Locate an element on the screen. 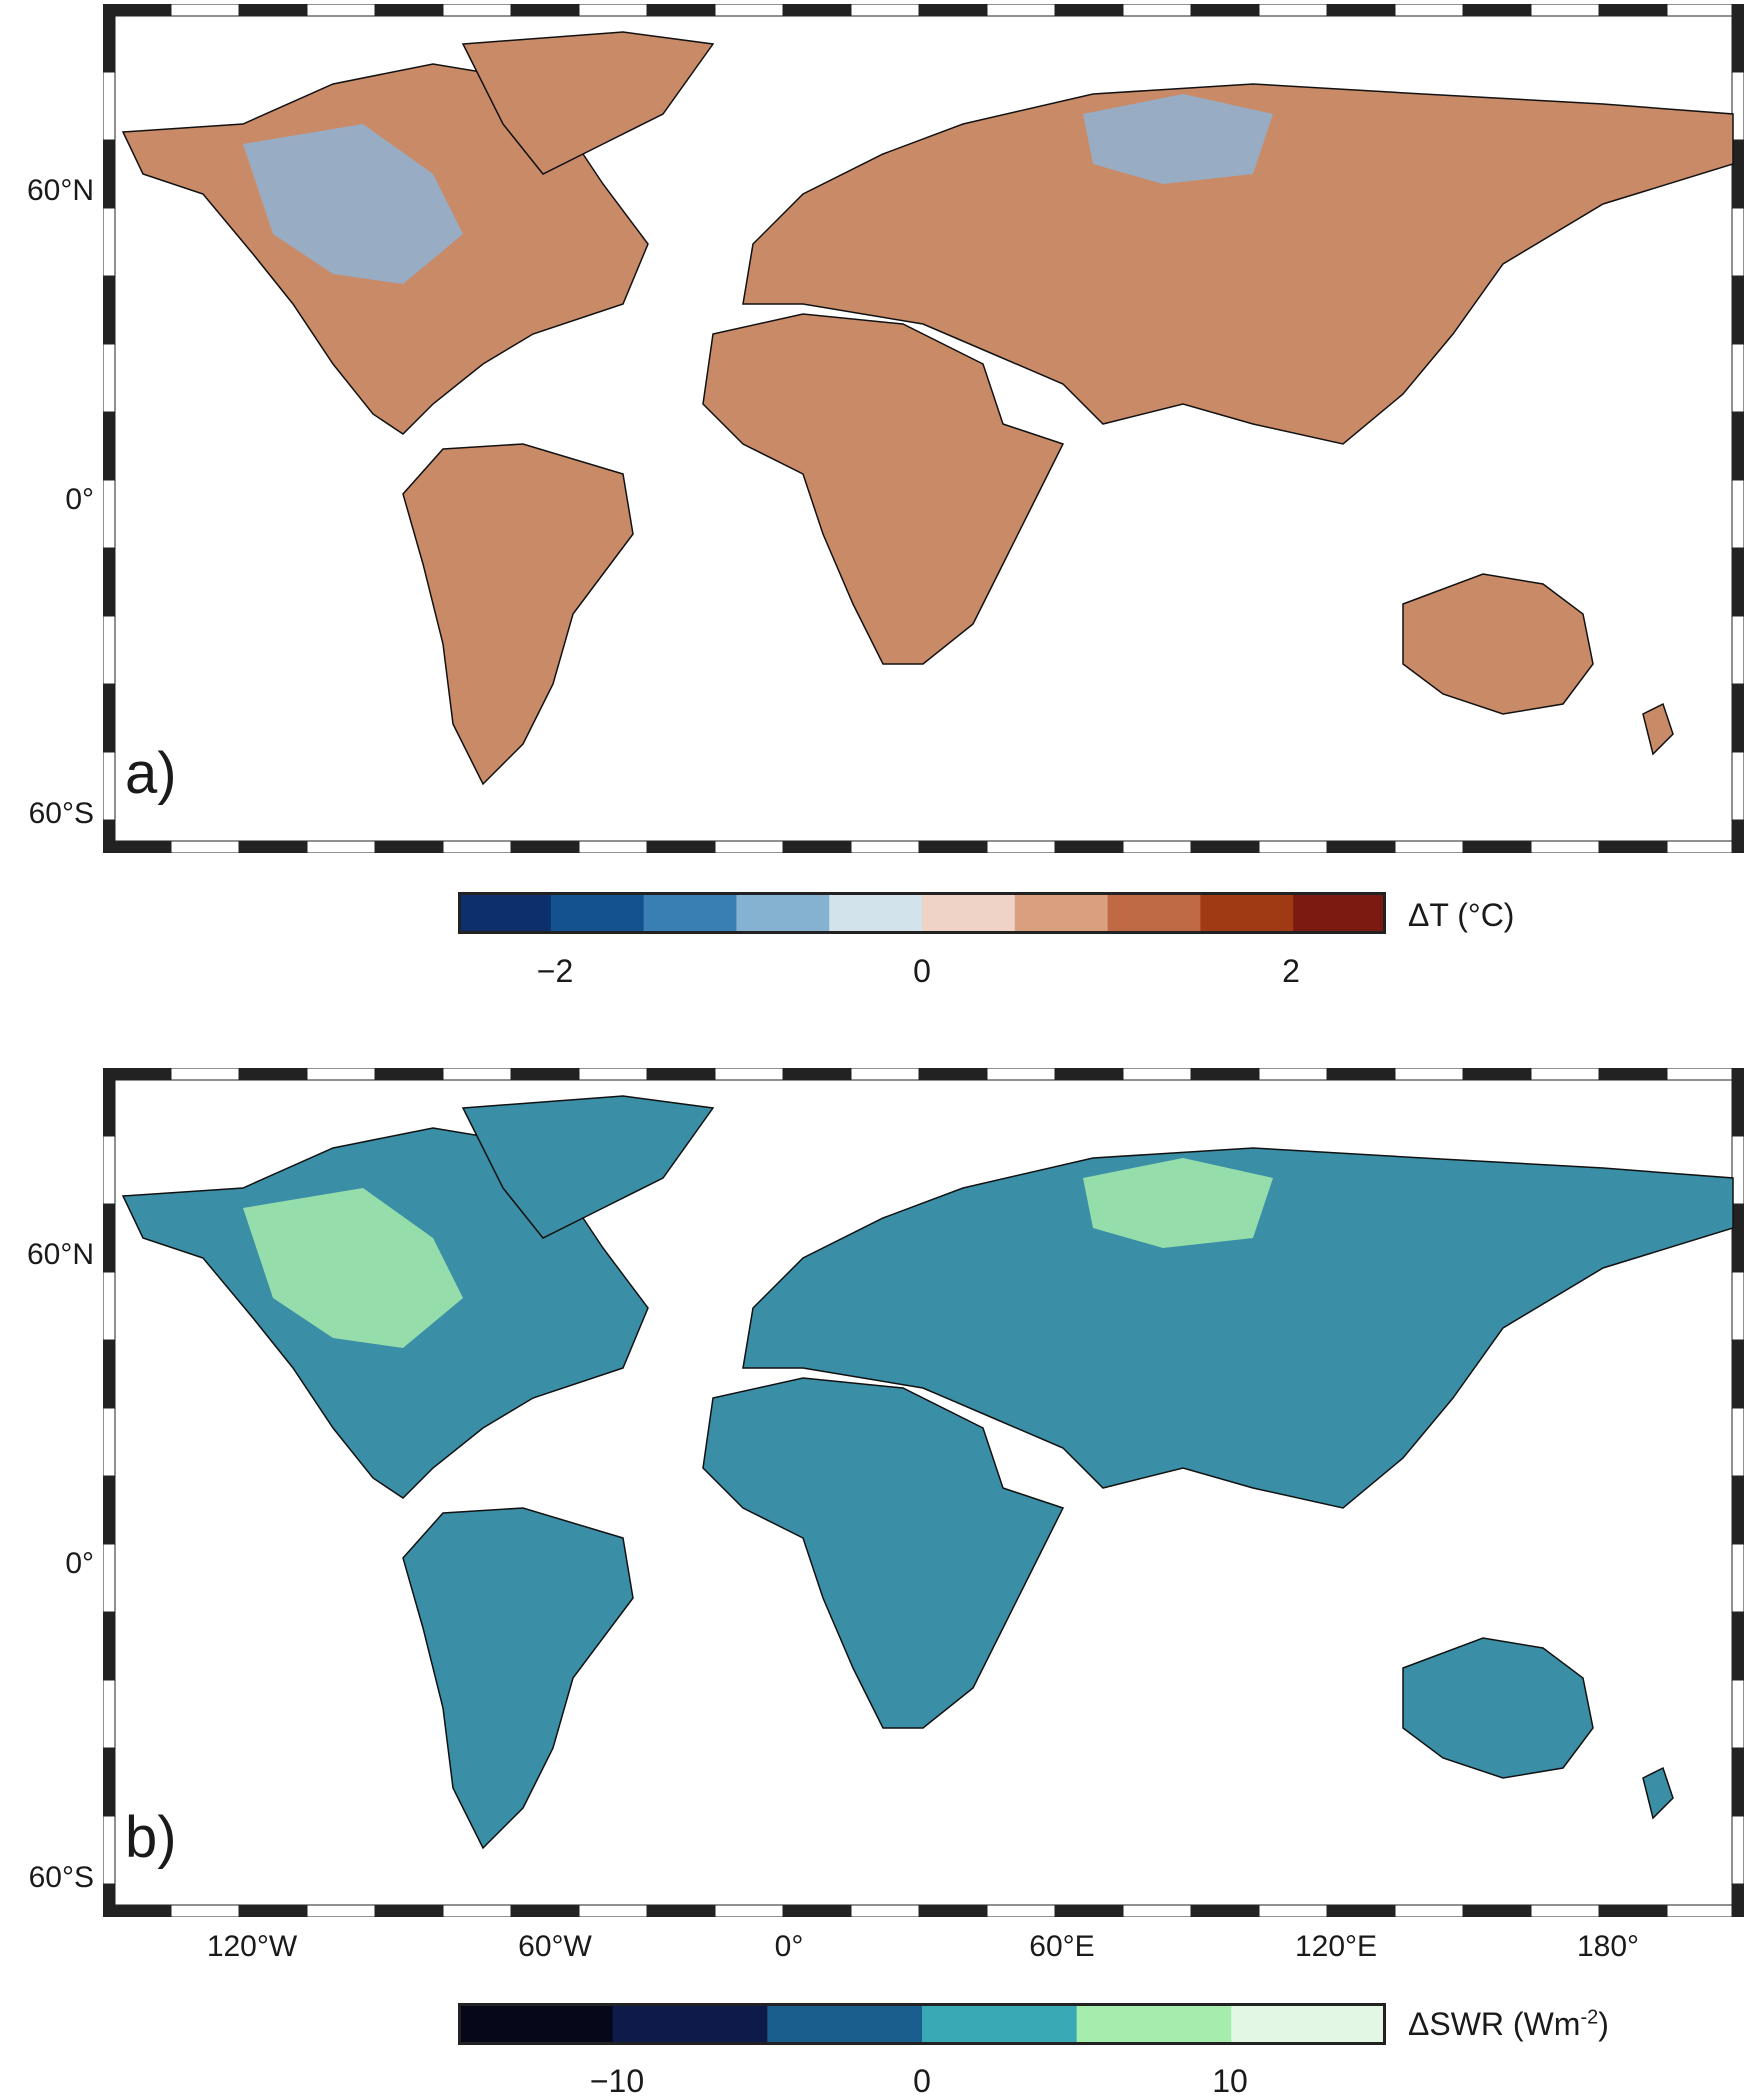 This screenshot has height=2100, width=1749. greenland is located at coordinates (588, 103).